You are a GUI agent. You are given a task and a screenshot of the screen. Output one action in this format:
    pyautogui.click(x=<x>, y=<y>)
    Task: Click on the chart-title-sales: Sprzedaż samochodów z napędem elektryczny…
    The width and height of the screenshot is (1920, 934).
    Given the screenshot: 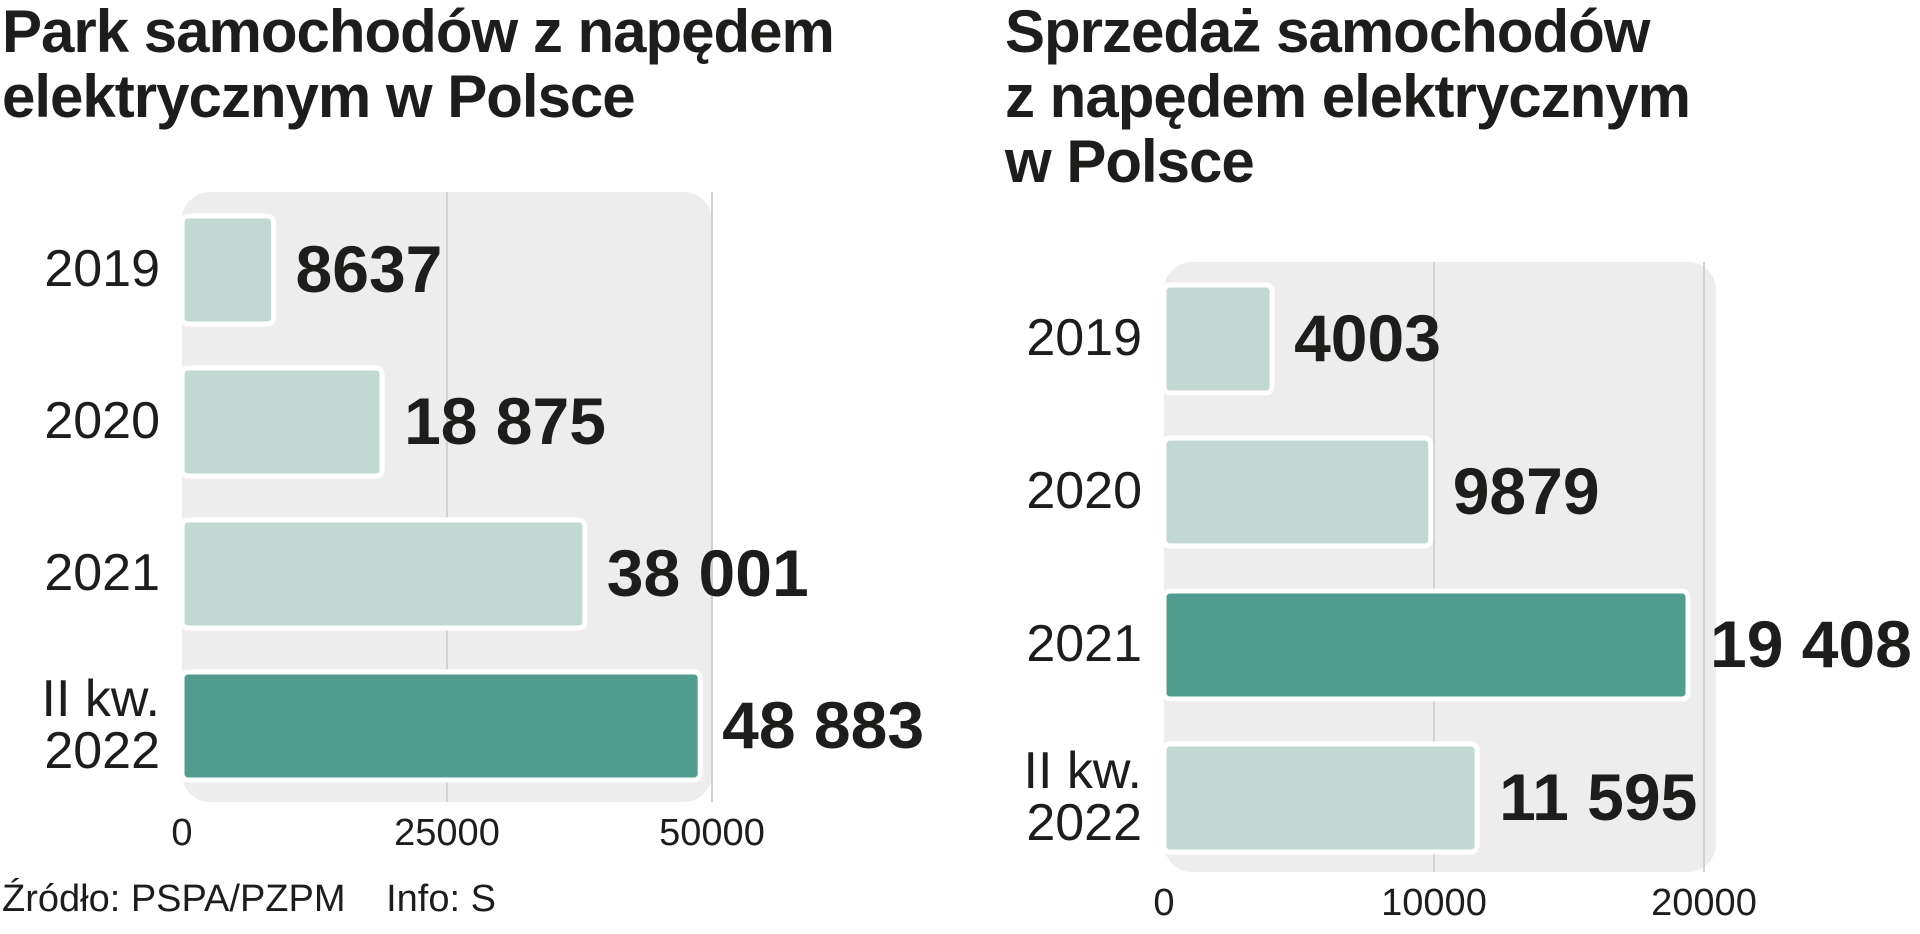 What is the action you would take?
    pyautogui.click(x=1348, y=97)
    